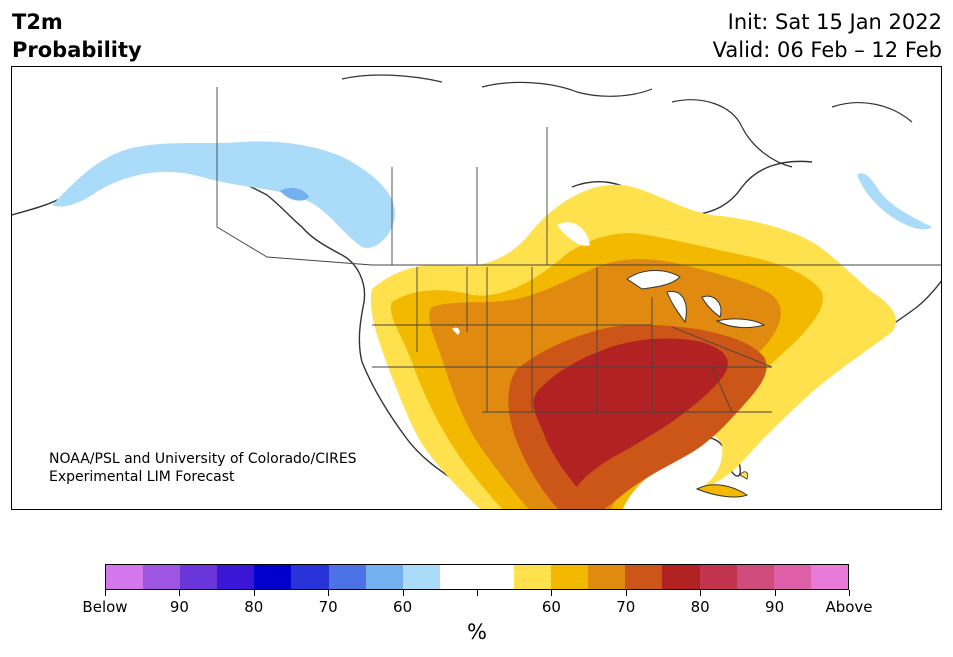 The width and height of the screenshot is (953, 657). What do you see at coordinates (224, 194) in the screenshot?
I see `below-60-west` at bounding box center [224, 194].